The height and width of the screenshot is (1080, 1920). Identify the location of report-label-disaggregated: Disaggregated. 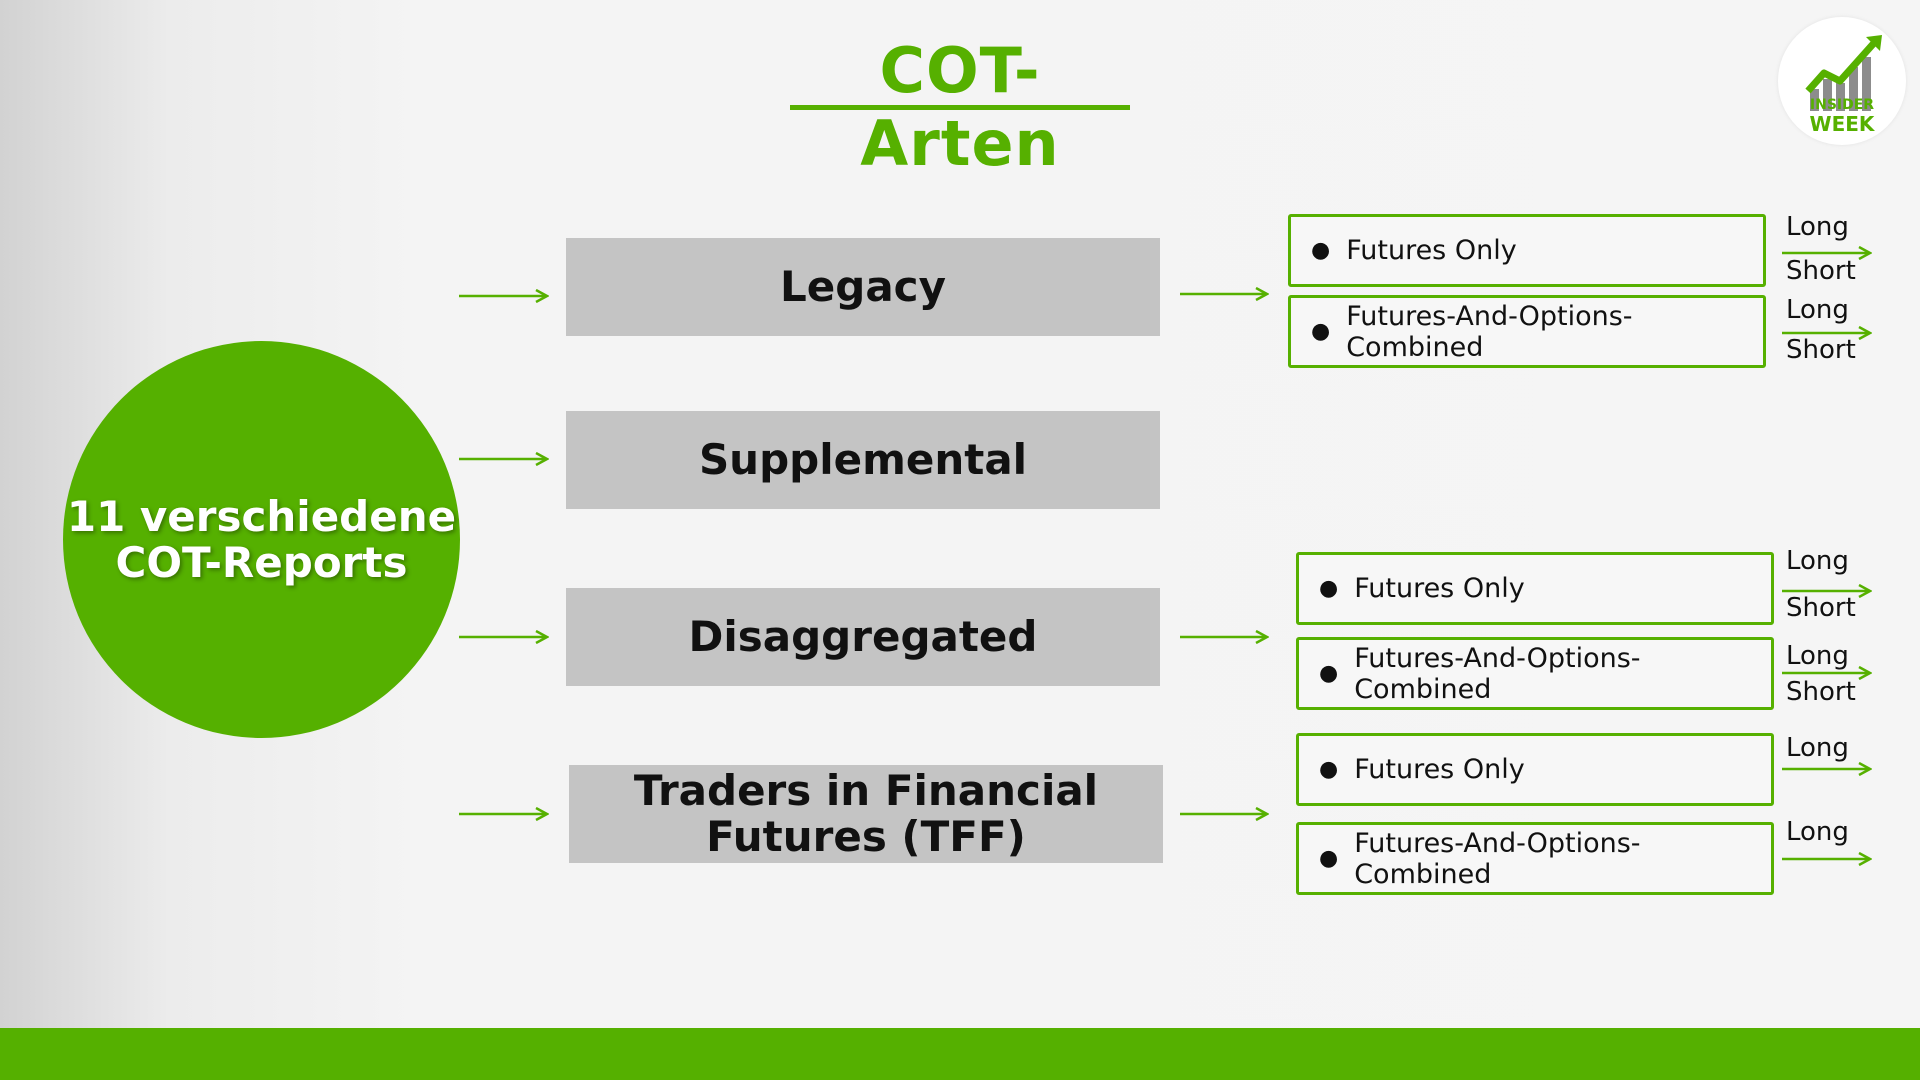
(863, 636).